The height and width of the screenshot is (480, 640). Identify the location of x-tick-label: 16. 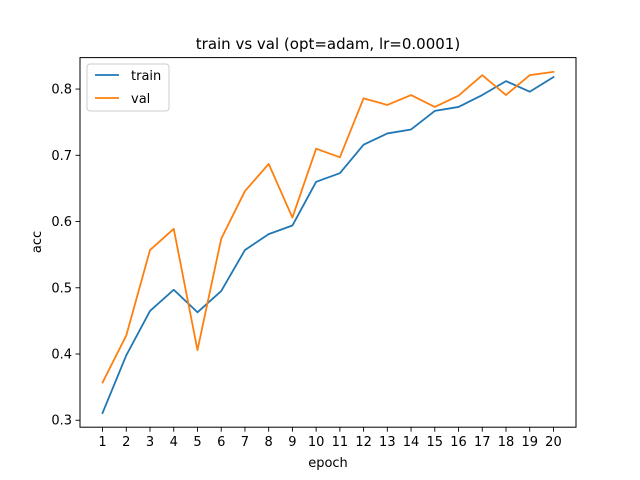
(458, 442).